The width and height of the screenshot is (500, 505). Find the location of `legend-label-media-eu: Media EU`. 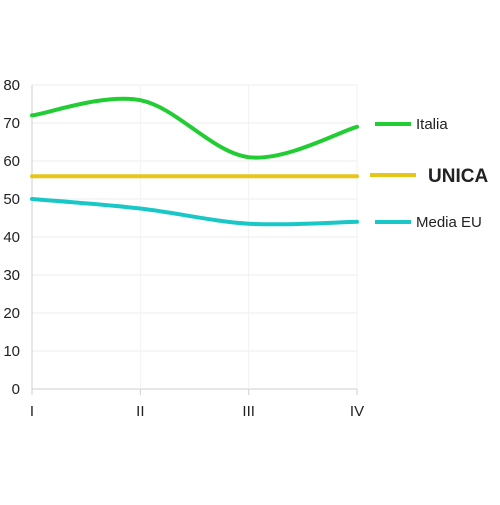

legend-label-media-eu: Media EU is located at coordinates (449, 222).